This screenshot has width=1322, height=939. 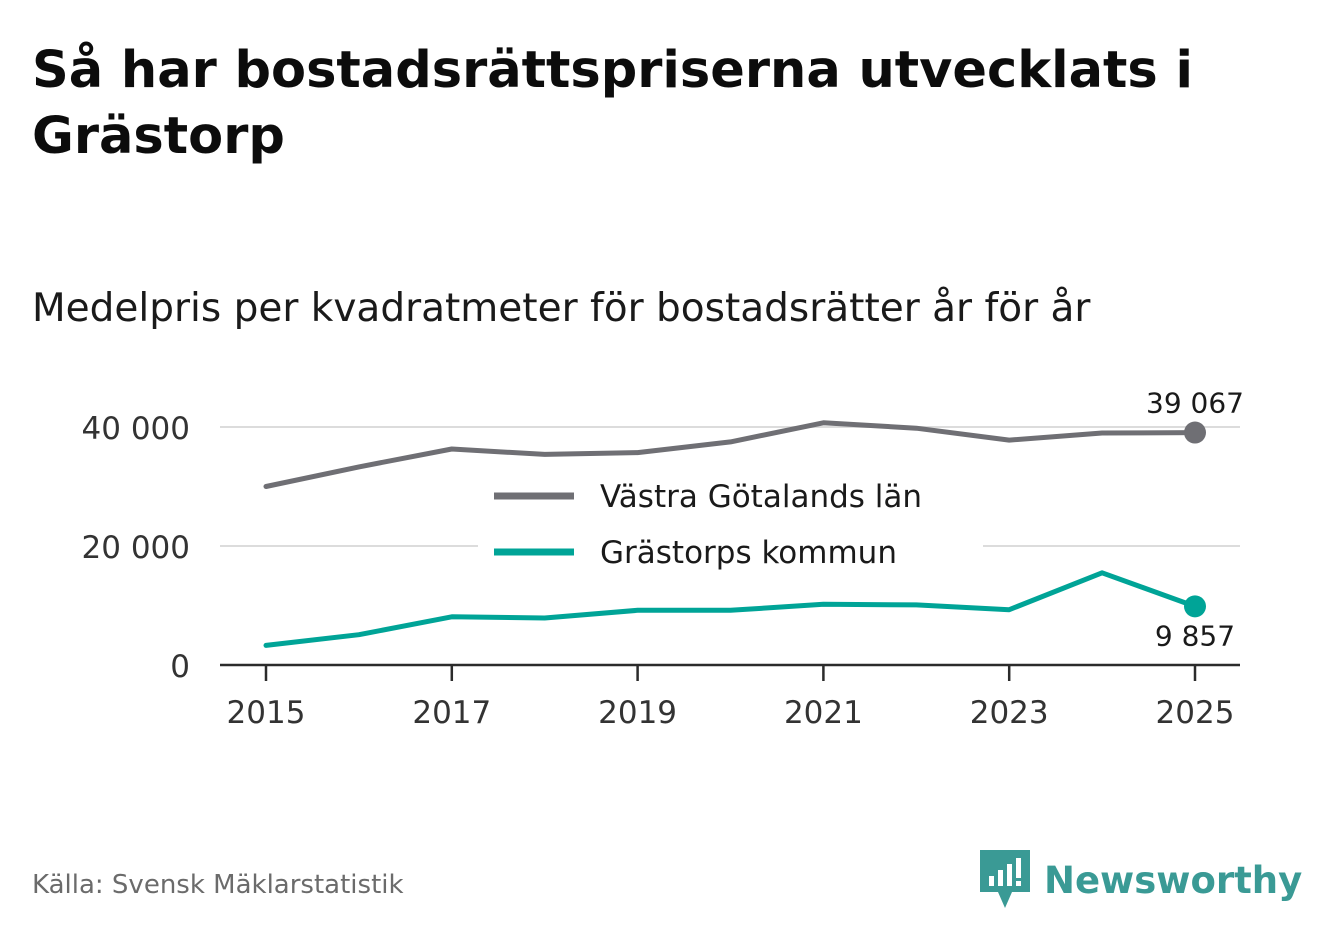 I want to click on brand-name: Newsworthy, so click(x=1173, y=880).